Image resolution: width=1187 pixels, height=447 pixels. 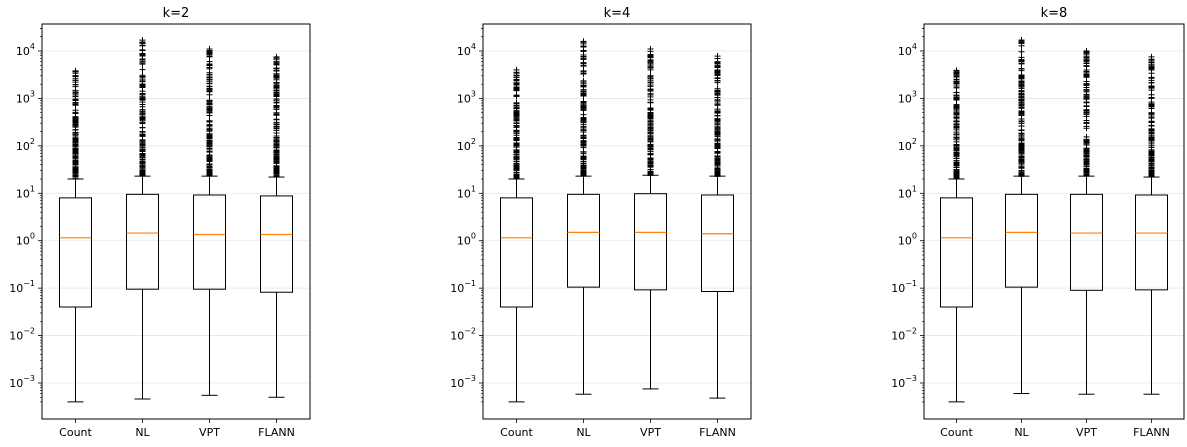 What do you see at coordinates (463, 382) in the screenshot?
I see `y-tick-label: 10⁻³` at bounding box center [463, 382].